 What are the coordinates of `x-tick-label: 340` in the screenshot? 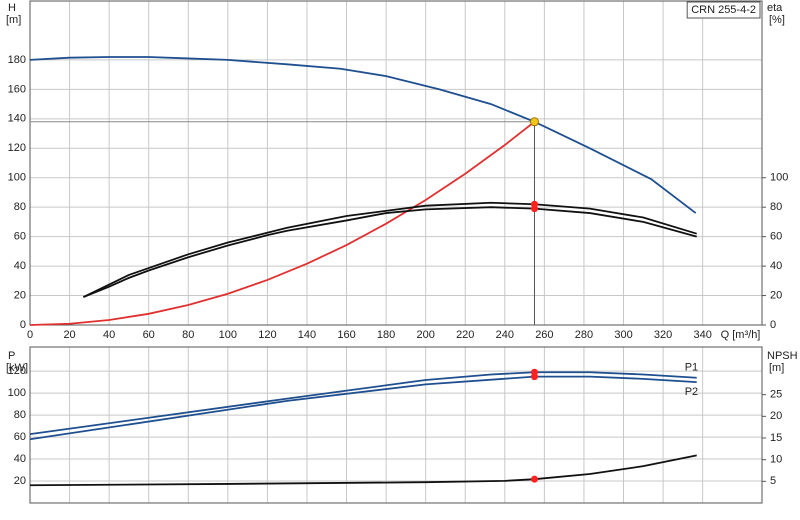 It's located at (702, 335).